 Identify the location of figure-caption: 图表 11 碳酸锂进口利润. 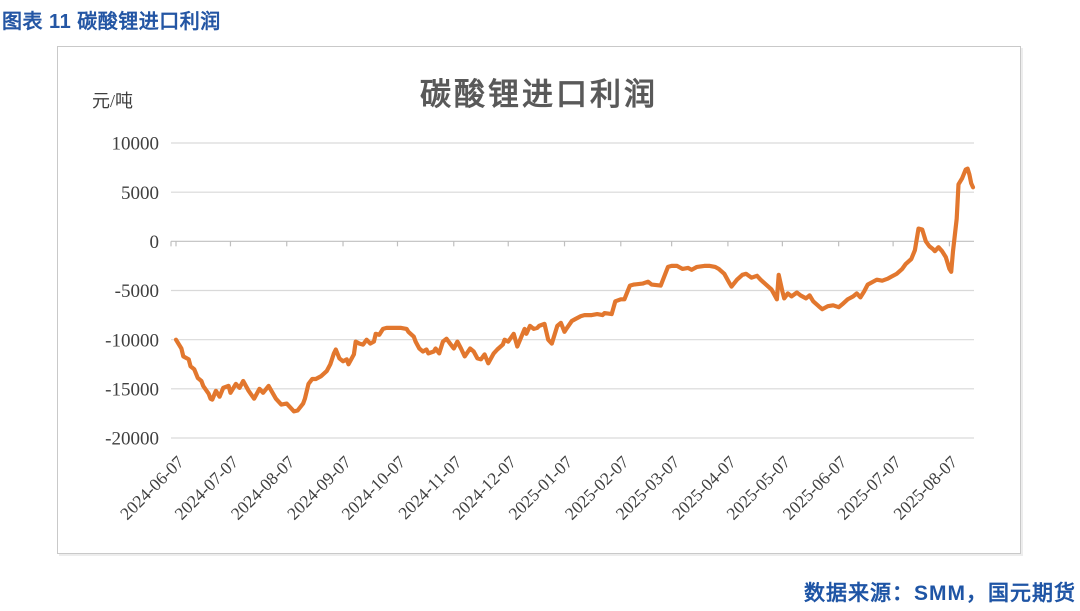
(111, 22).